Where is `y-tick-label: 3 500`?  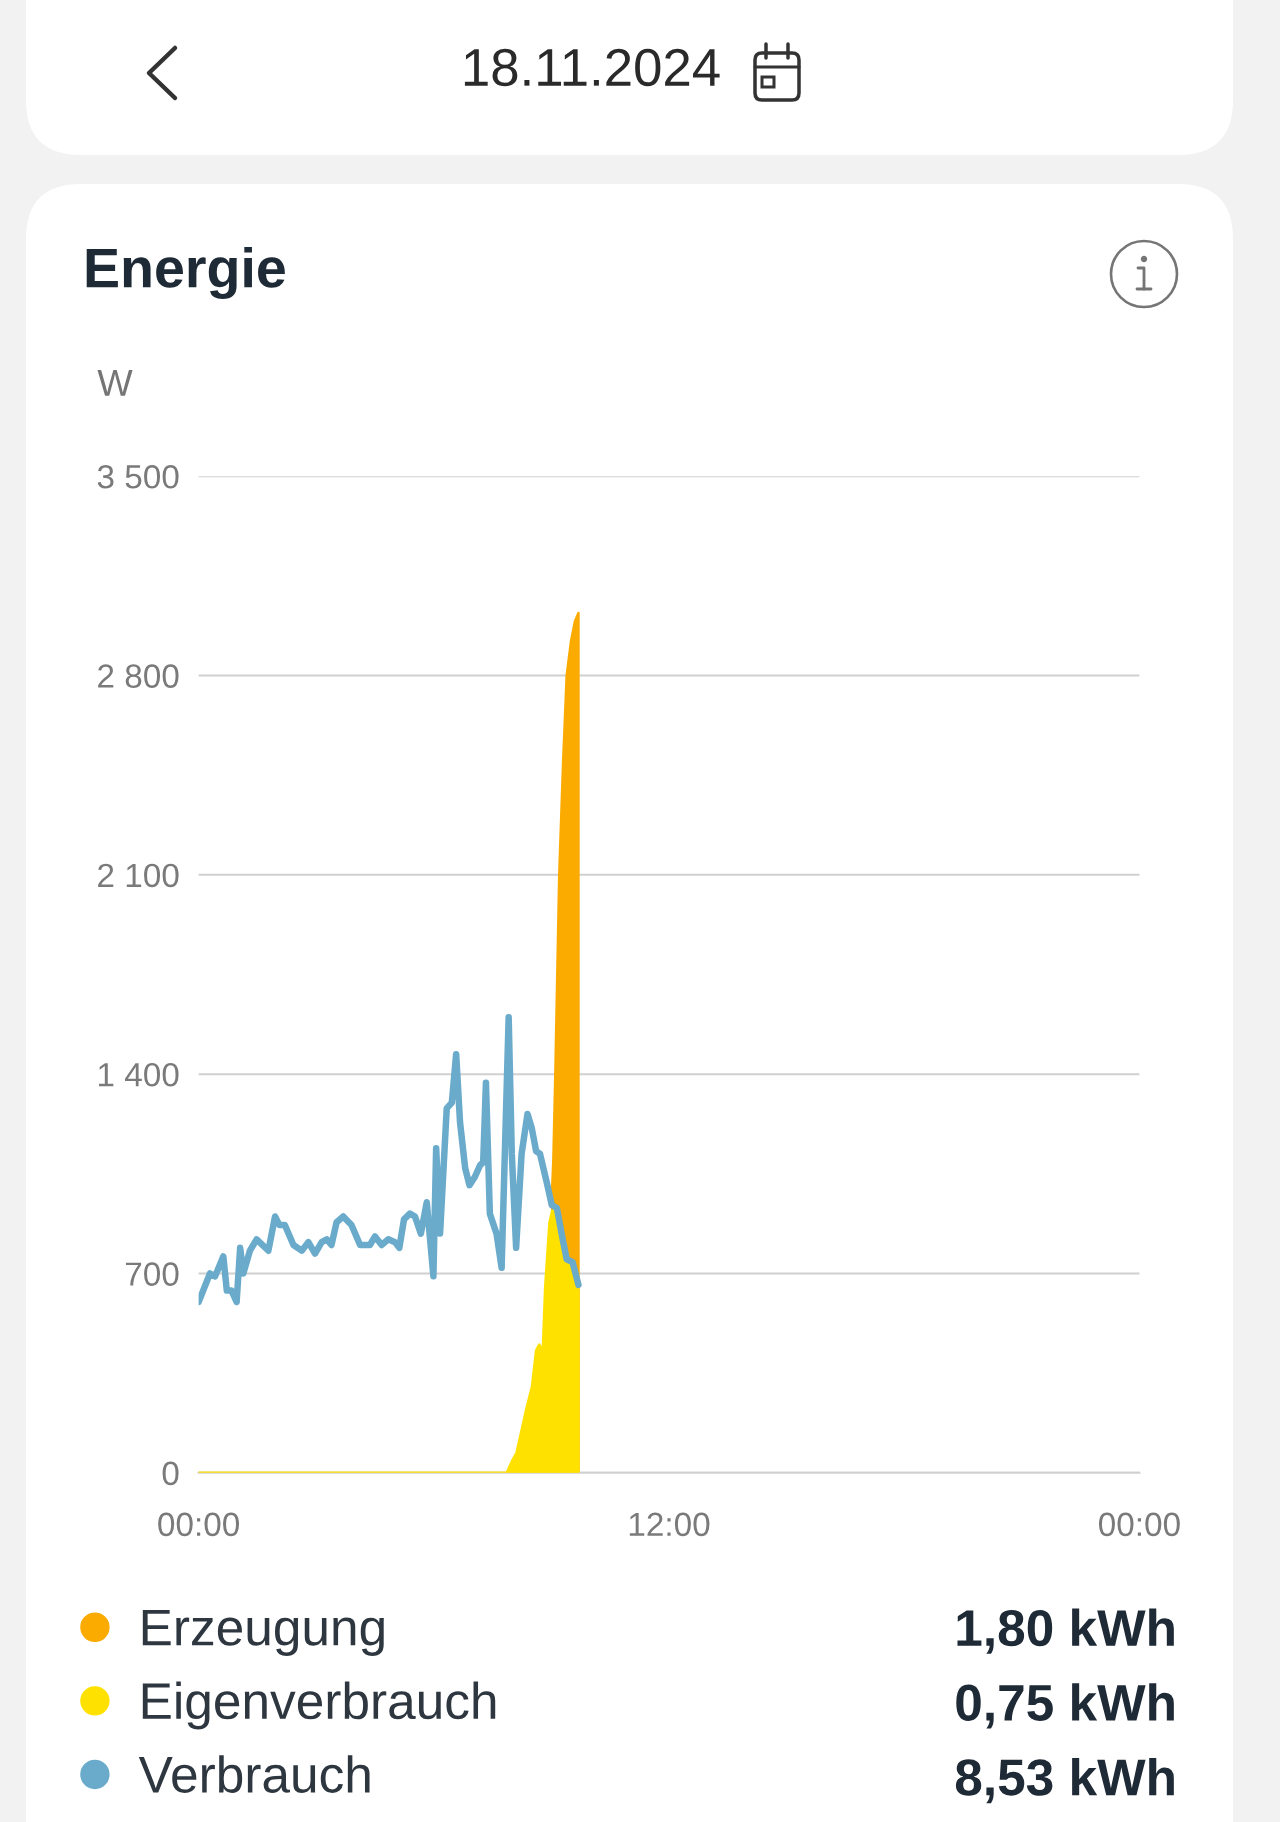
y-tick-label: 3 500 is located at coordinates (138, 477).